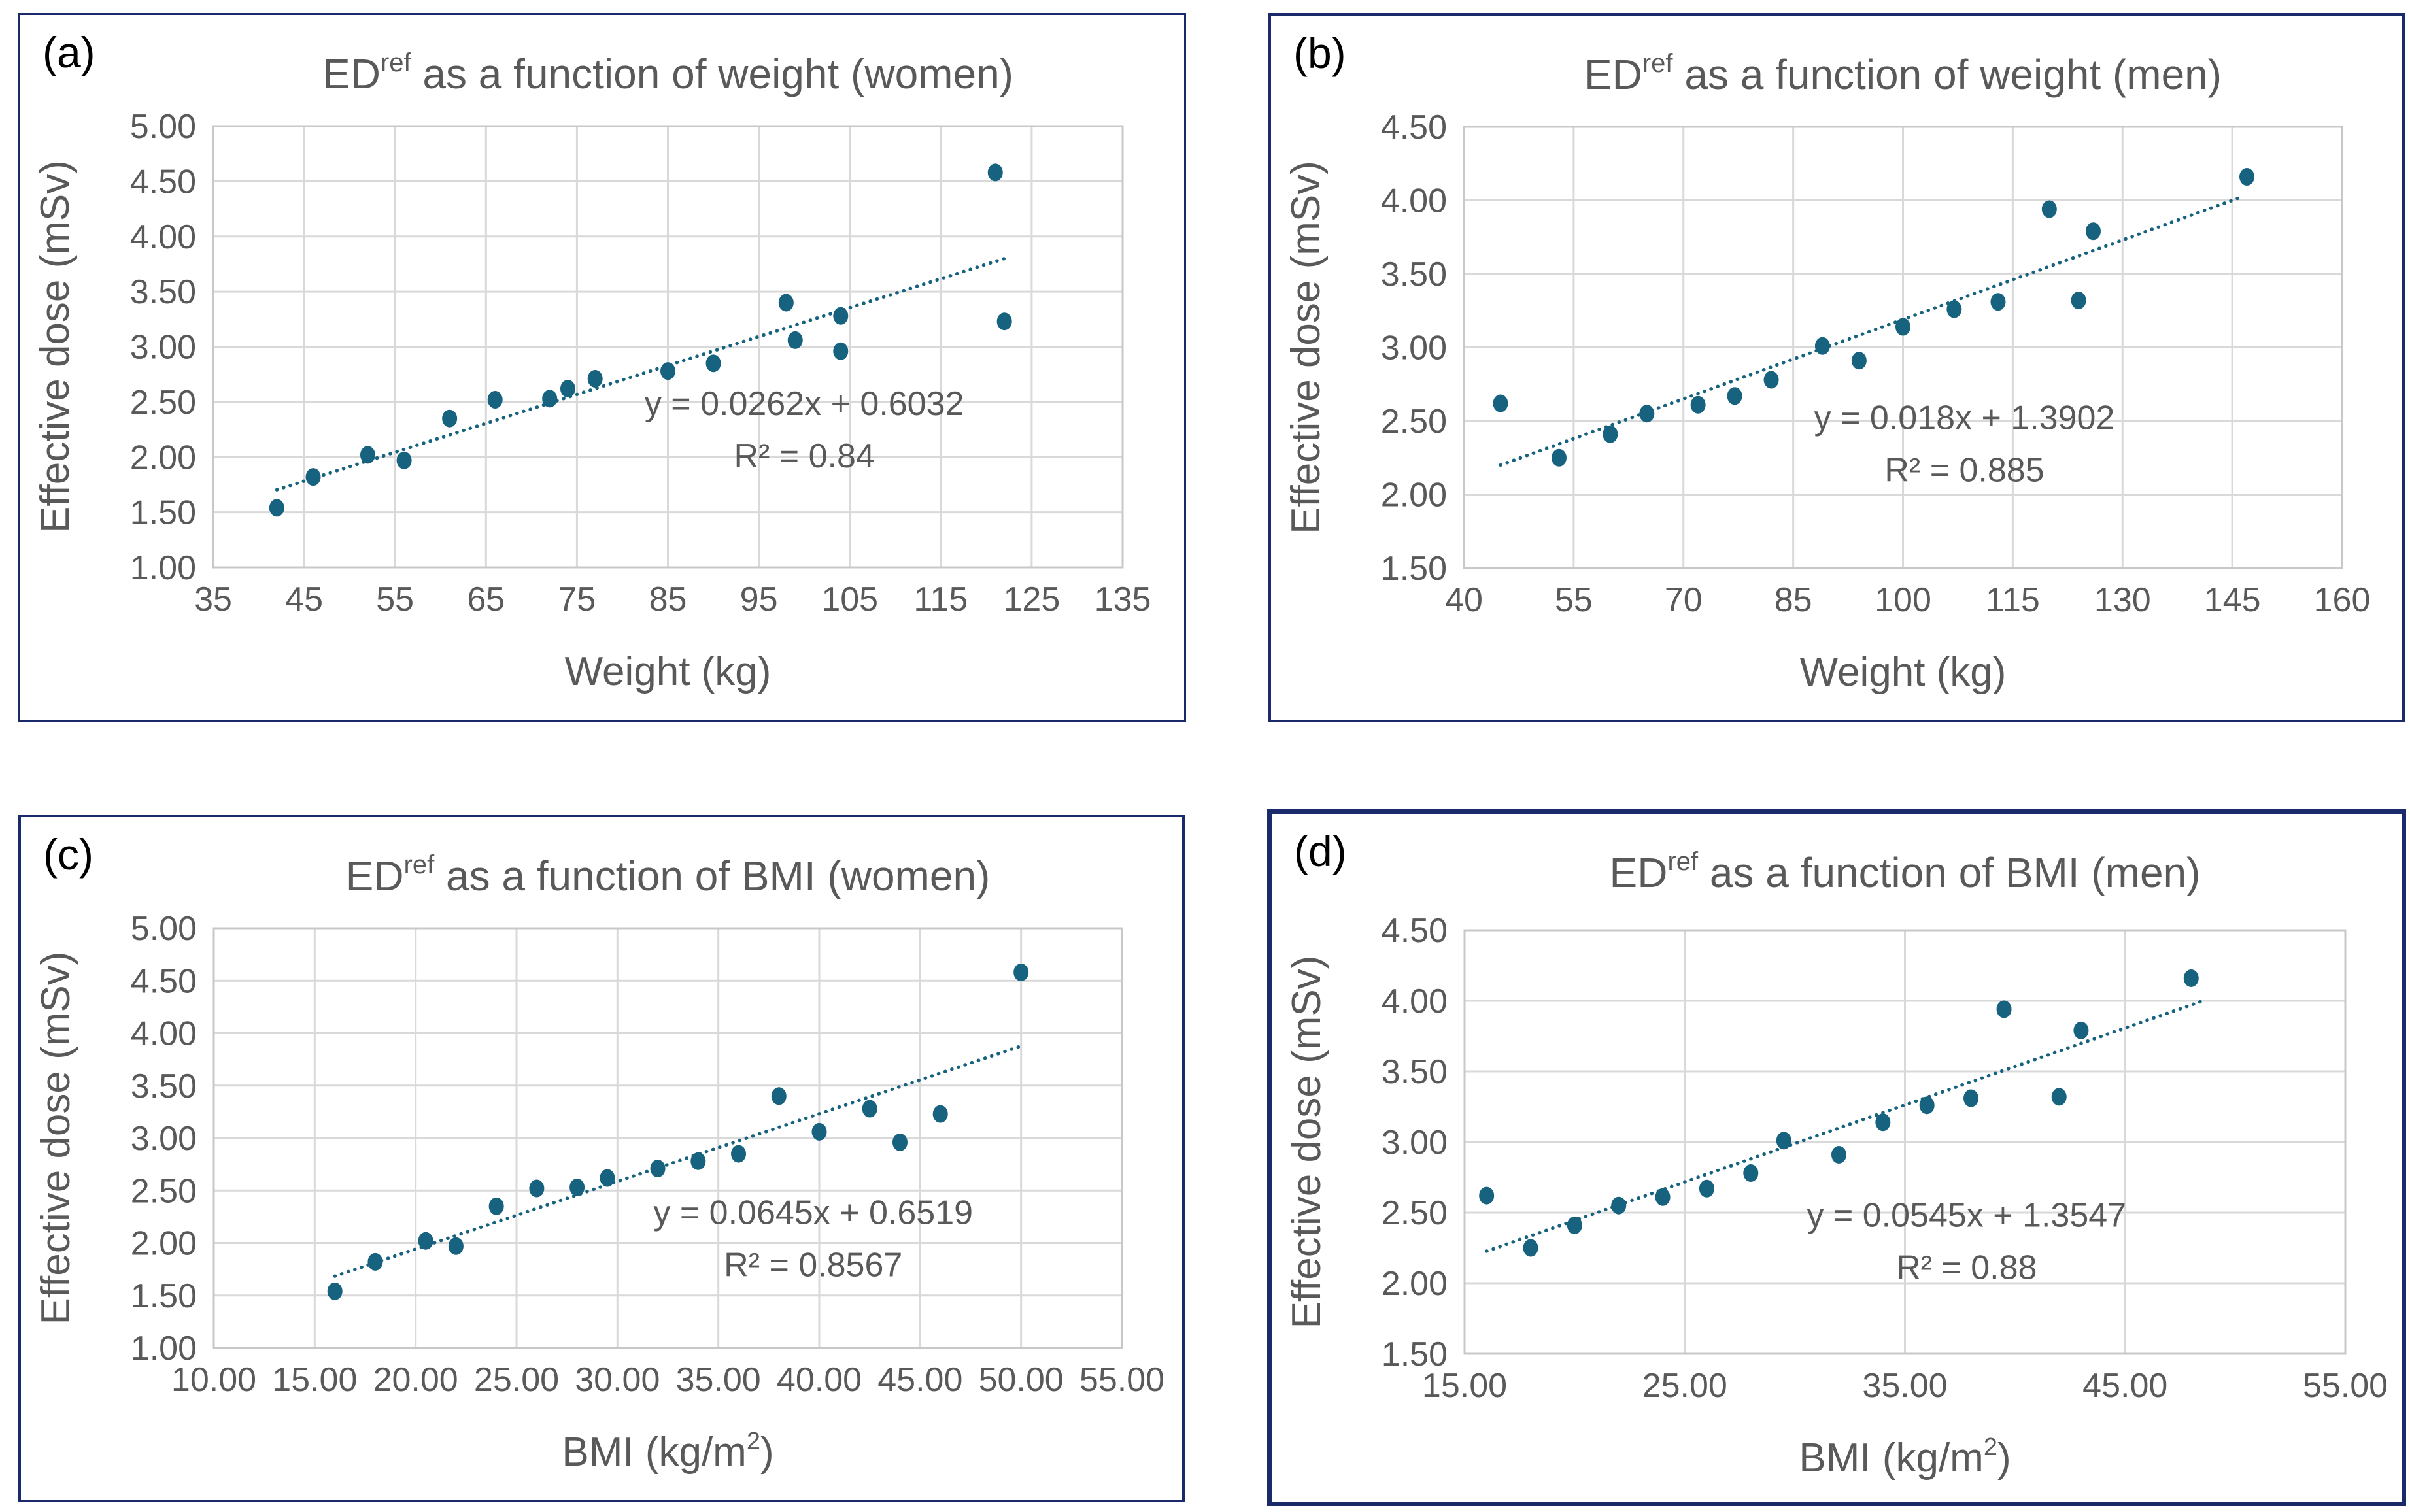 The width and height of the screenshot is (2410, 1512). What do you see at coordinates (1021, 1380) in the screenshot?
I see `x-tick-label: 50.00` at bounding box center [1021, 1380].